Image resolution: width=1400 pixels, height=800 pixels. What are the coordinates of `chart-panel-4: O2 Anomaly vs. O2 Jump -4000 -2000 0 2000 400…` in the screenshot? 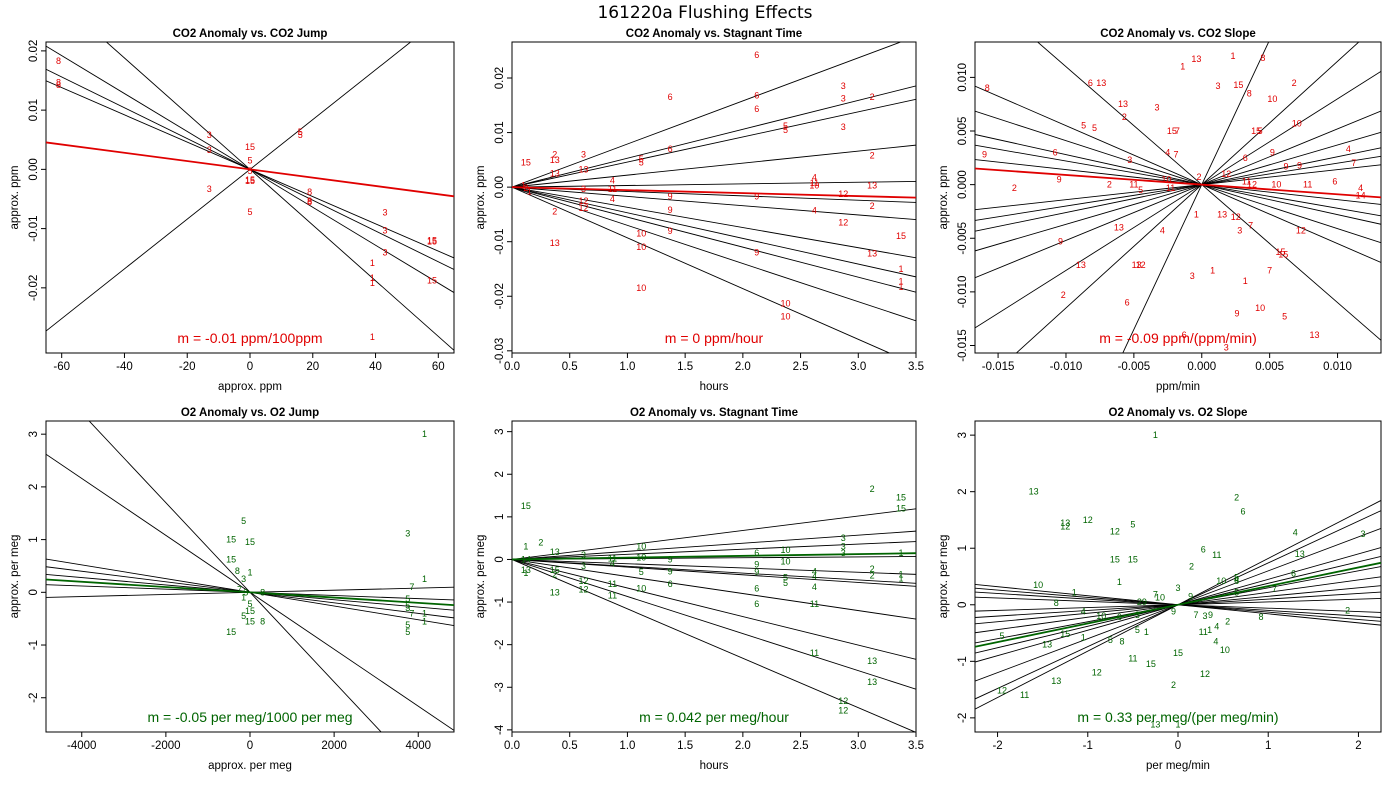 It's located at (232, 589).